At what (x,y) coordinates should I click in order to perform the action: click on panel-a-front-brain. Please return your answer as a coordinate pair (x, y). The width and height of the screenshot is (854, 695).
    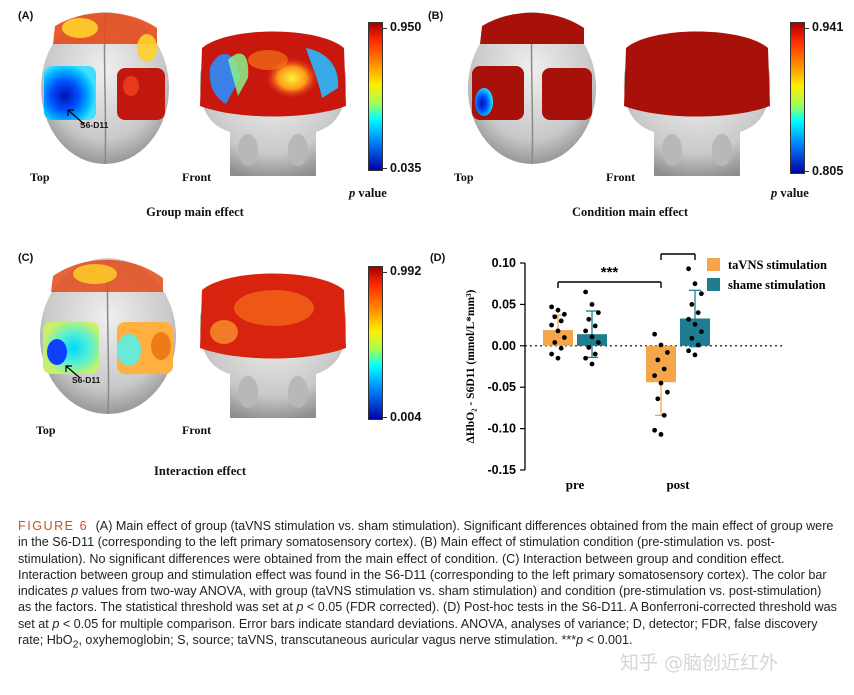
    Looking at the image, I should click on (273, 103).